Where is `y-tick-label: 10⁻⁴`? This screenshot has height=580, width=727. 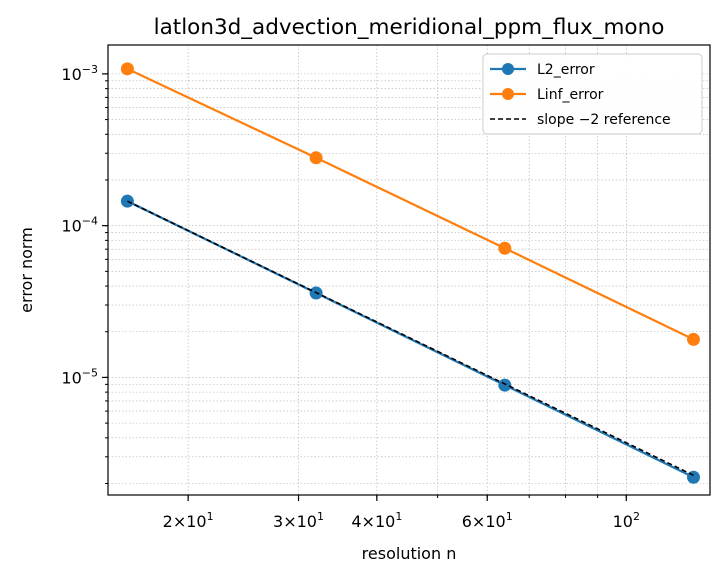
y-tick-label: 10⁻⁴ is located at coordinates (79, 225).